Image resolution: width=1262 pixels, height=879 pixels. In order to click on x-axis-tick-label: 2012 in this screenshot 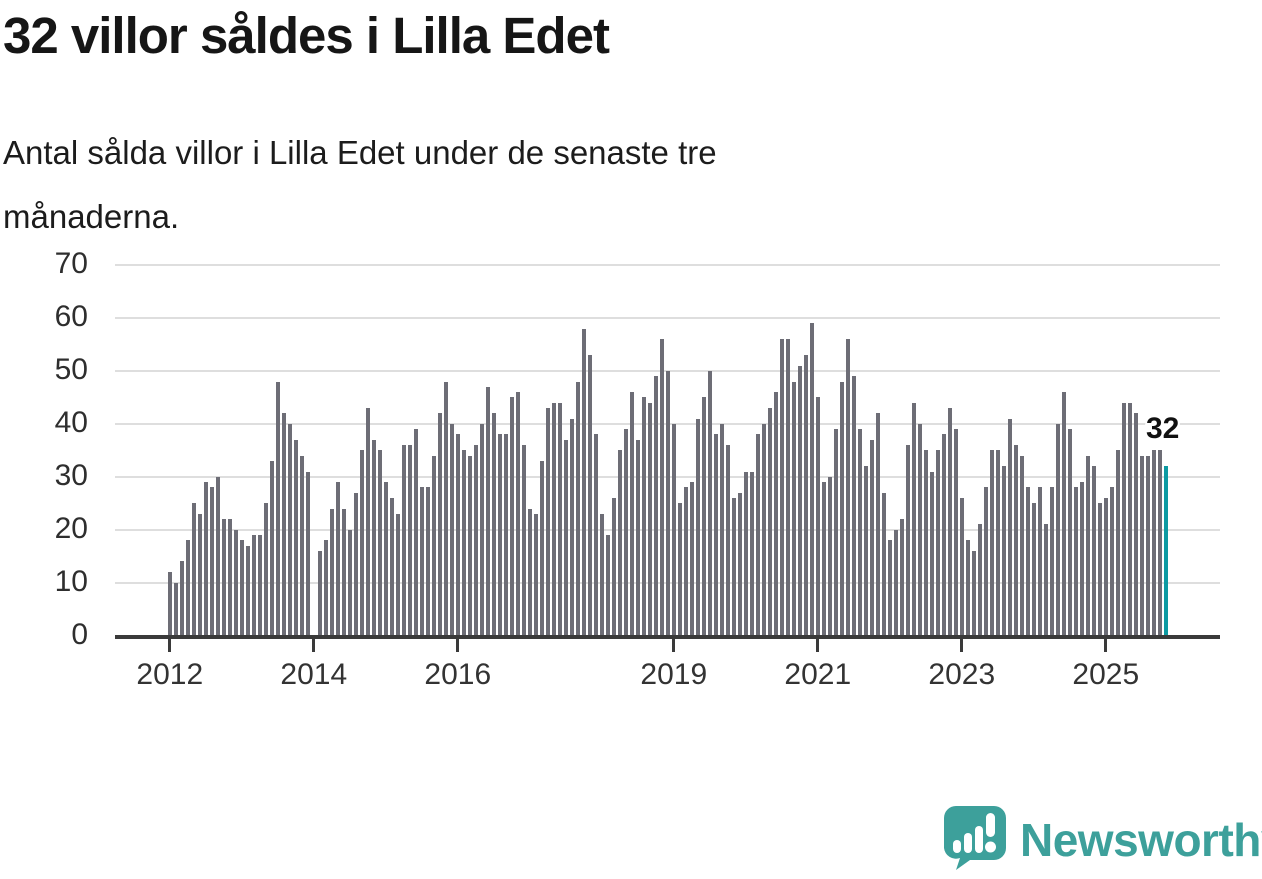, I will do `click(170, 674)`.